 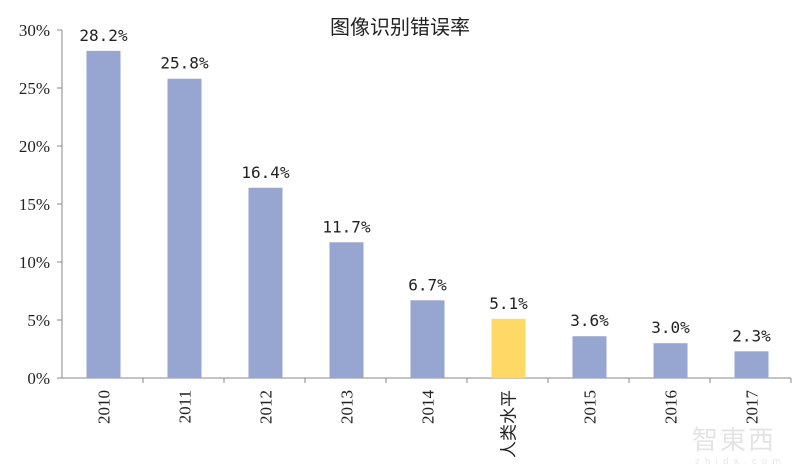 I want to click on y-tick-label: 30%, so click(x=34, y=30).